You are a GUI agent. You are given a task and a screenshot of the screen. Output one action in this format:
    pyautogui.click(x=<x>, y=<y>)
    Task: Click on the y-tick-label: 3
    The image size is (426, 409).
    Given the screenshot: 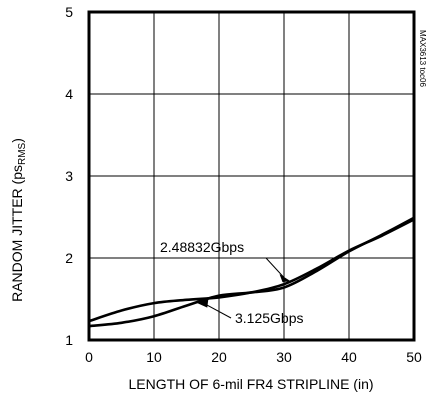 What is the action you would take?
    pyautogui.click(x=69, y=176)
    